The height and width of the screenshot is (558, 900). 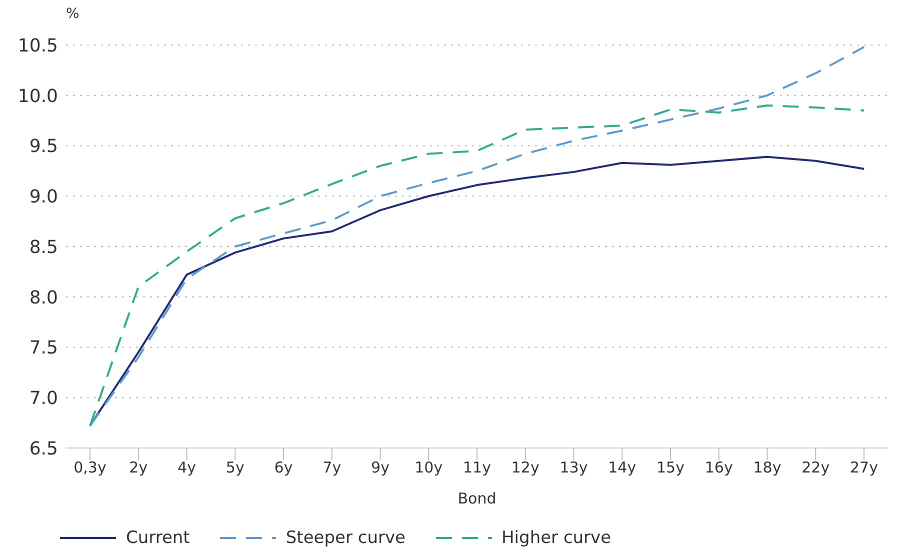 I want to click on x-tick-label: 12y, so click(x=525, y=467).